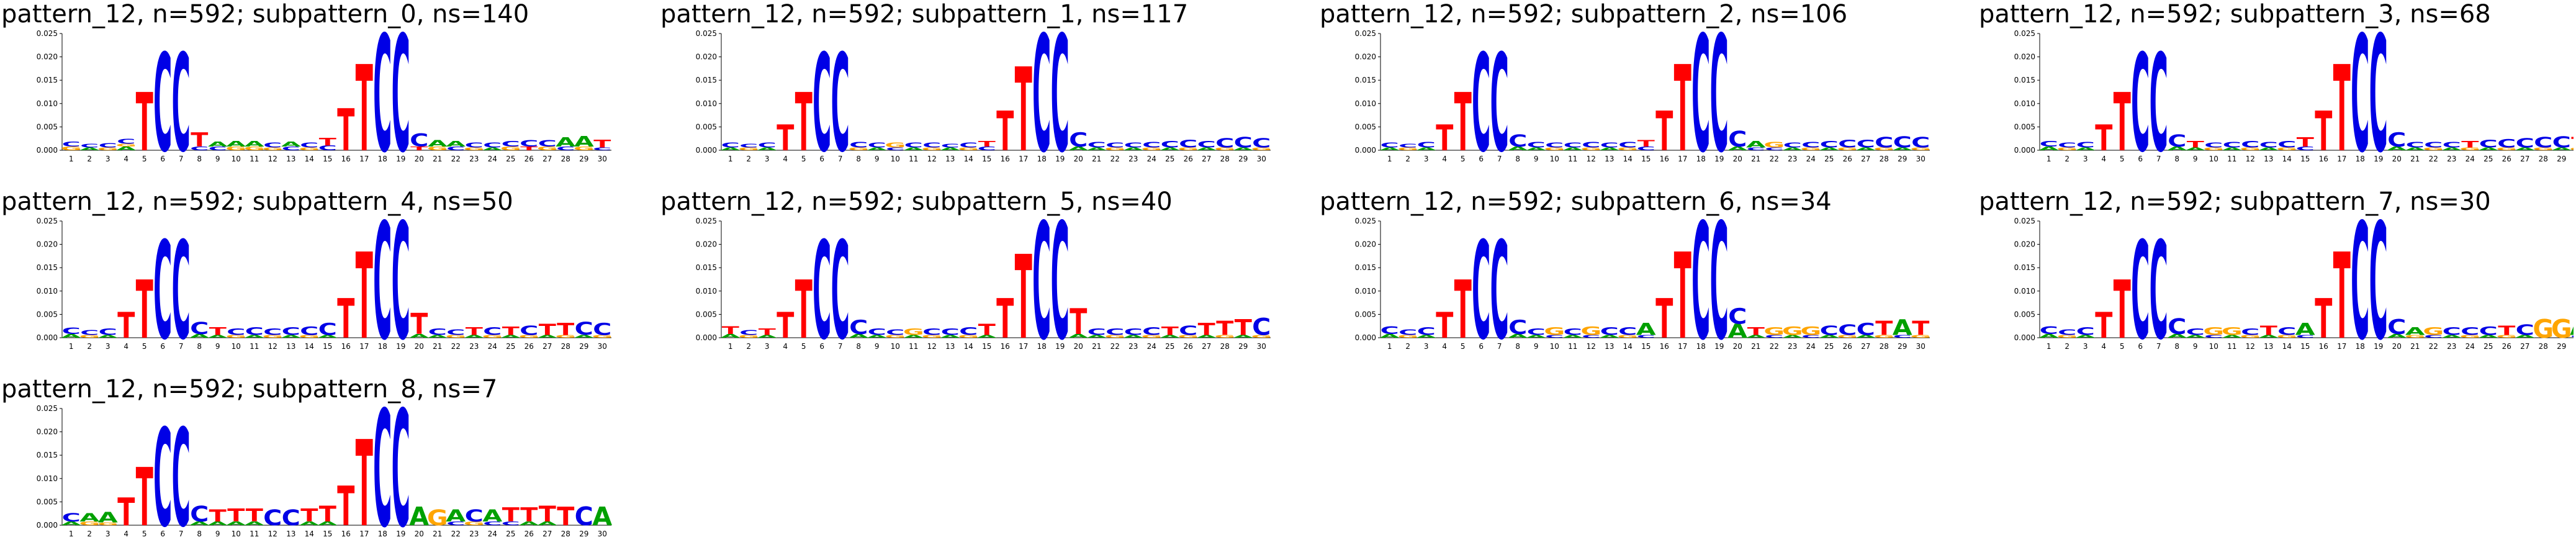 This screenshot has width=2576, height=555. What do you see at coordinates (2085, 347) in the screenshot?
I see `x-tick-label: 3` at bounding box center [2085, 347].